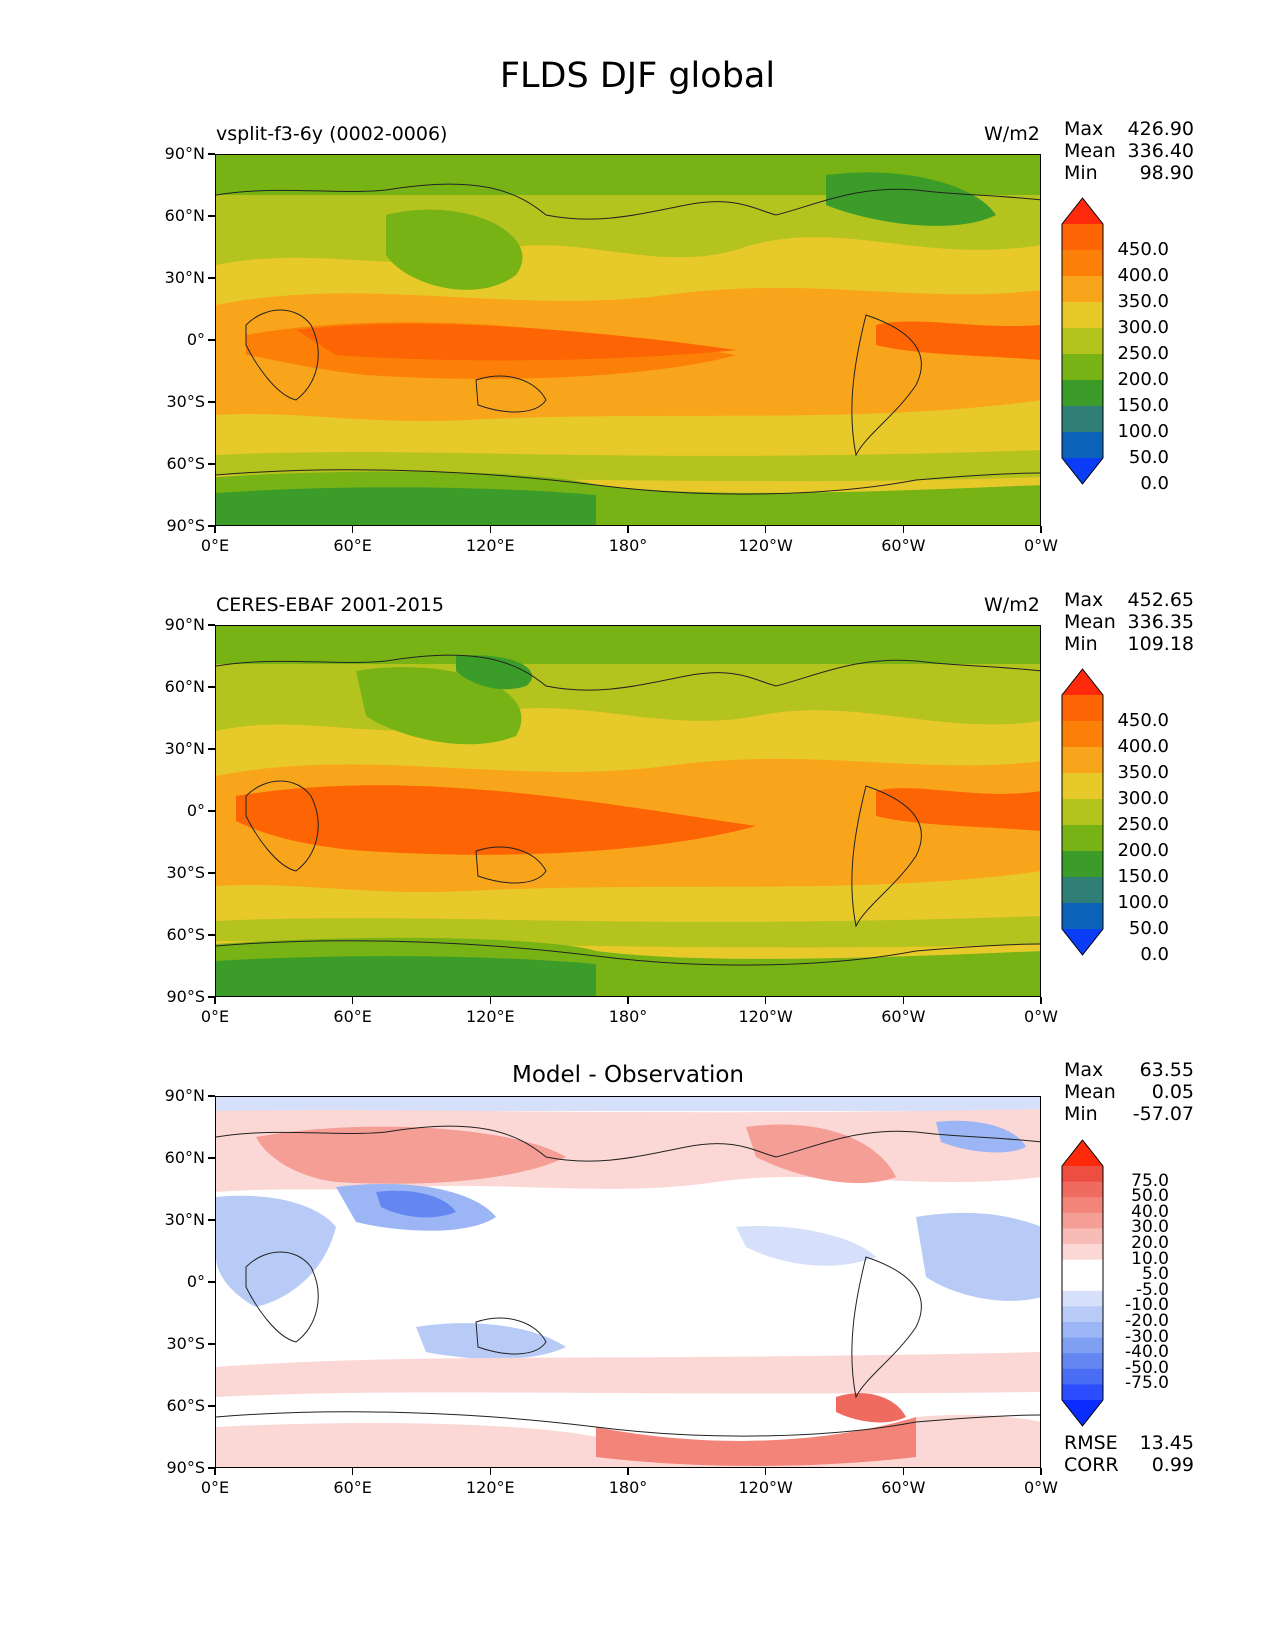 The width and height of the screenshot is (1275, 1650). What do you see at coordinates (1082, 341) in the screenshot?
I see `colorbar` at bounding box center [1082, 341].